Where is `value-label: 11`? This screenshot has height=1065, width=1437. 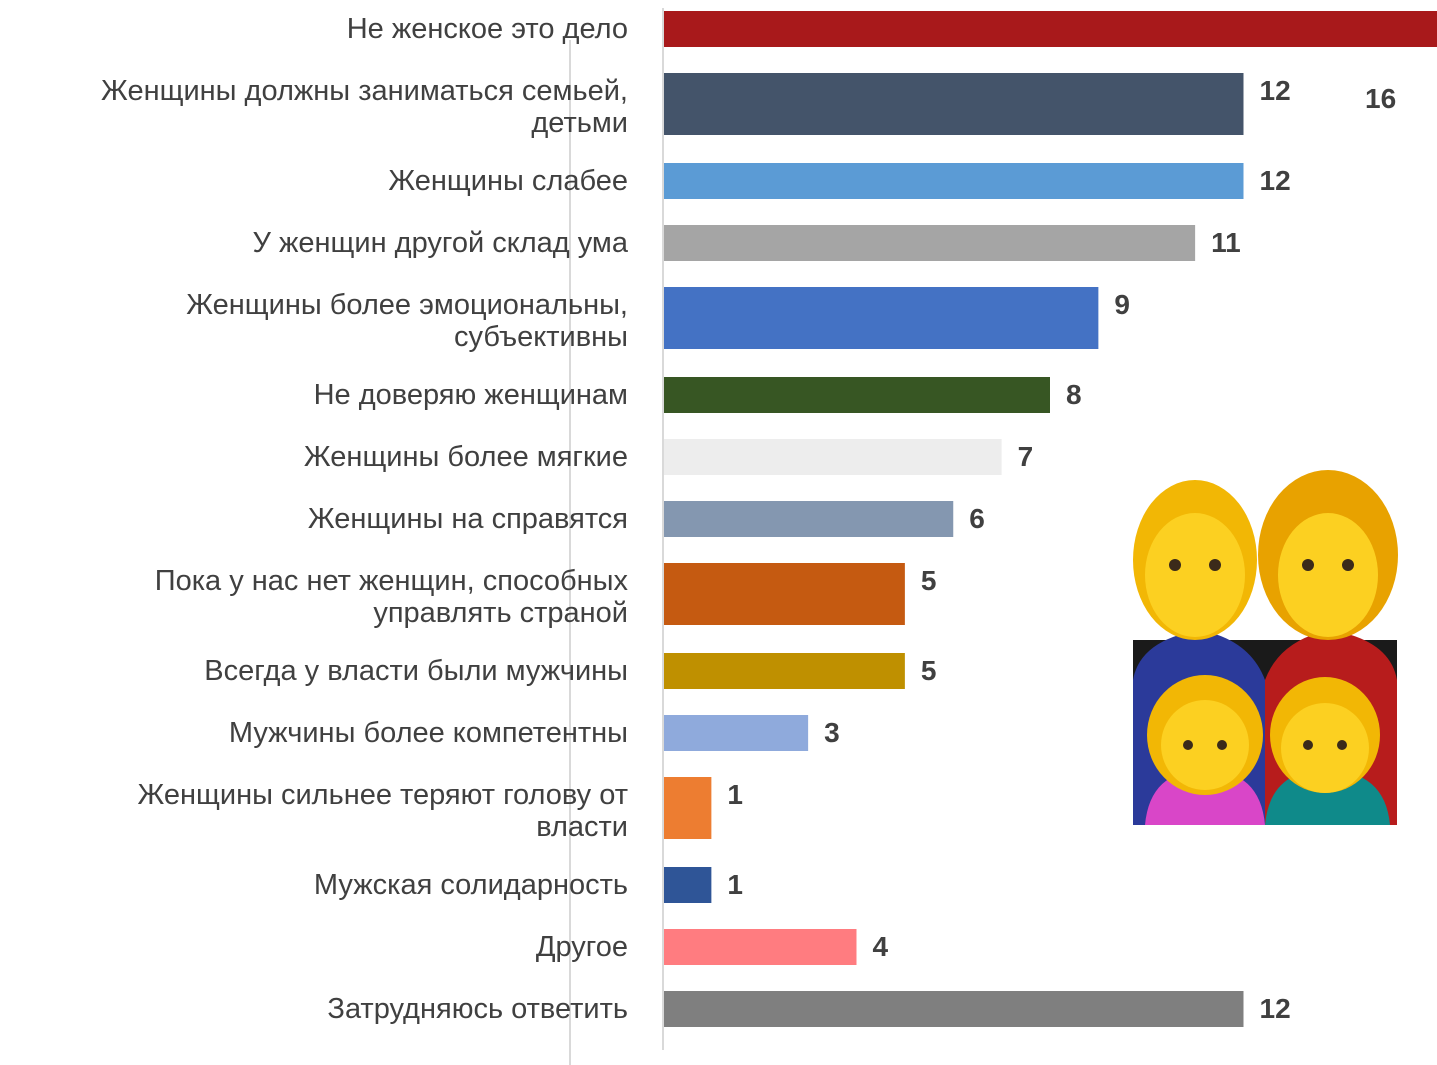 value-label: 11 is located at coordinates (1226, 242).